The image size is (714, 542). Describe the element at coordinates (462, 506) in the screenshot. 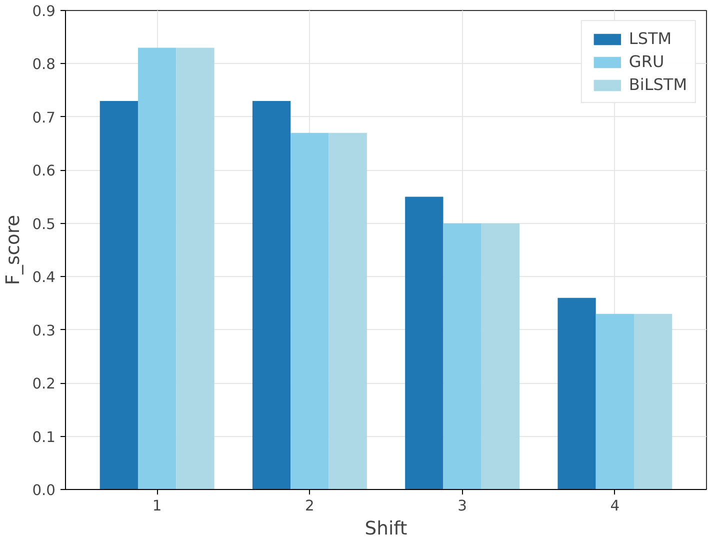

I see `x-tick-label: 3` at that location.